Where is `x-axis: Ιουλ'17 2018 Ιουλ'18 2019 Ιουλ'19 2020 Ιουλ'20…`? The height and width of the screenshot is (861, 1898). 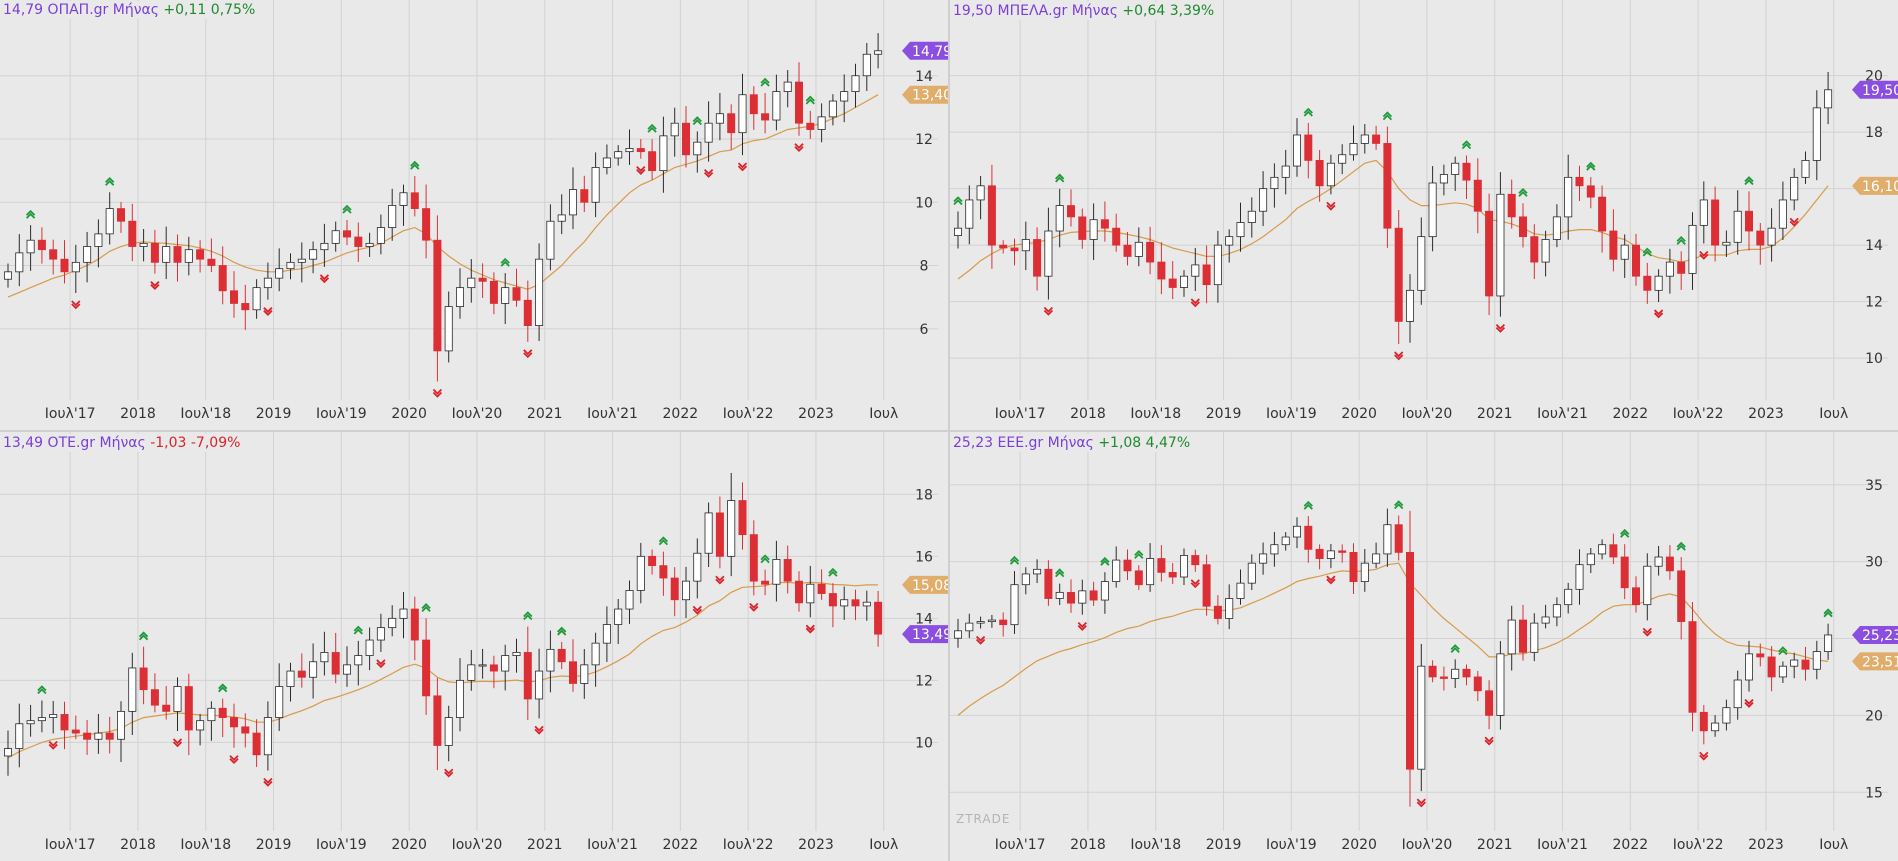
x-axis: Ιουλ'17 2018 Ιουλ'18 2019 Ιουλ'19 2020 Ιουλ'20… is located at coordinates (472, 414).